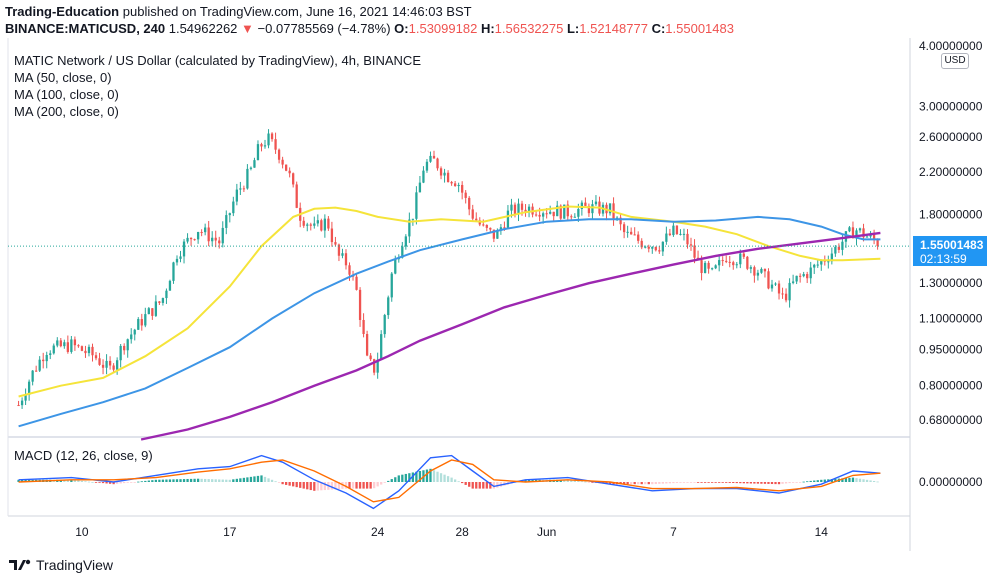  What do you see at coordinates (951, 283) in the screenshot?
I see `y-tick-label: 1.30000000` at bounding box center [951, 283].